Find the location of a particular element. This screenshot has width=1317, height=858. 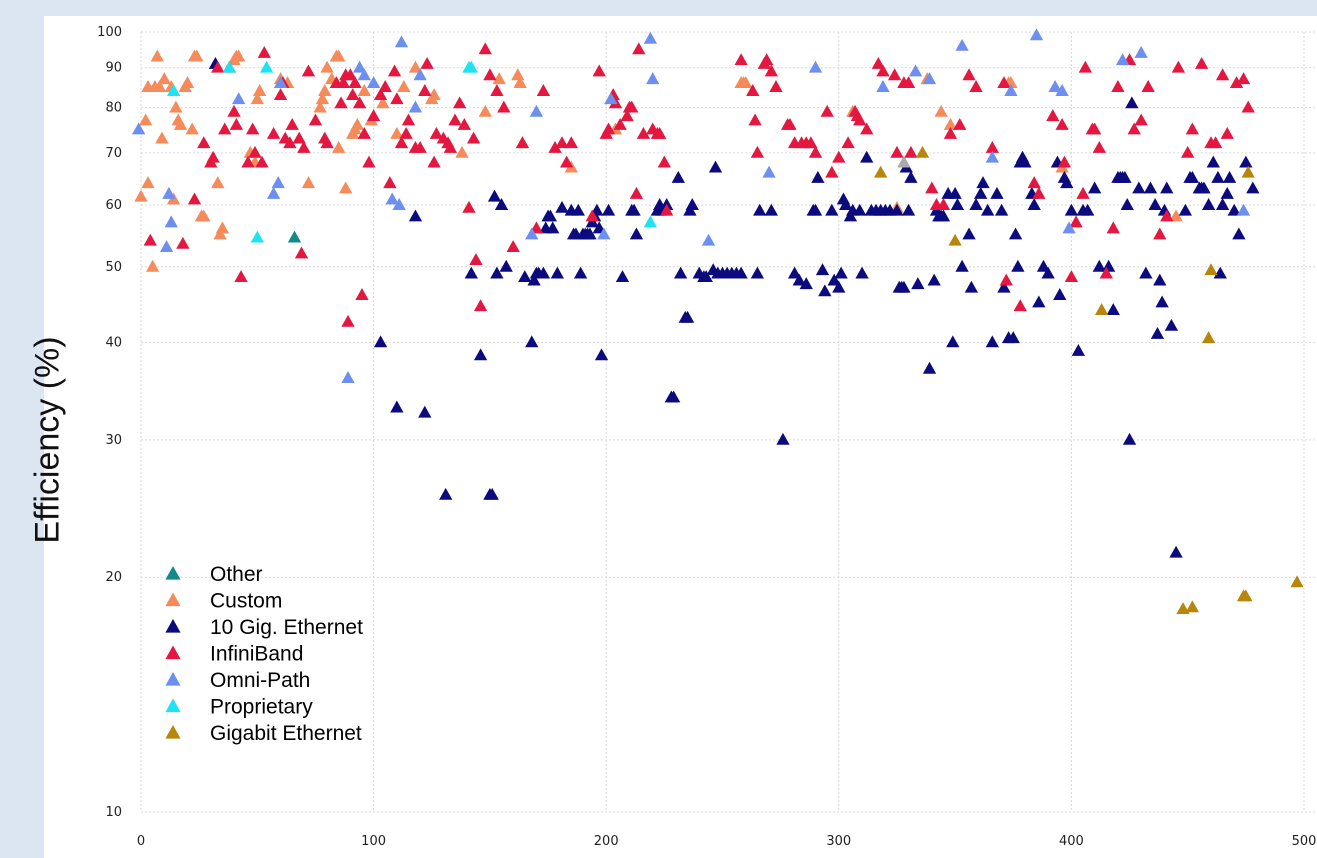

point-unlabeled is located at coordinates (904, 161).